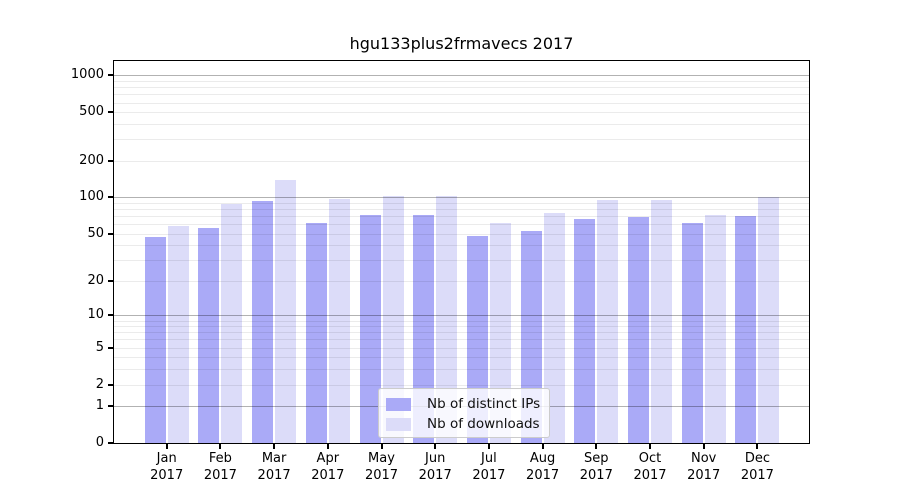 The height and width of the screenshot is (500, 900). Describe the element at coordinates (263, 322) in the screenshot. I see `bar-mar-ips` at that location.